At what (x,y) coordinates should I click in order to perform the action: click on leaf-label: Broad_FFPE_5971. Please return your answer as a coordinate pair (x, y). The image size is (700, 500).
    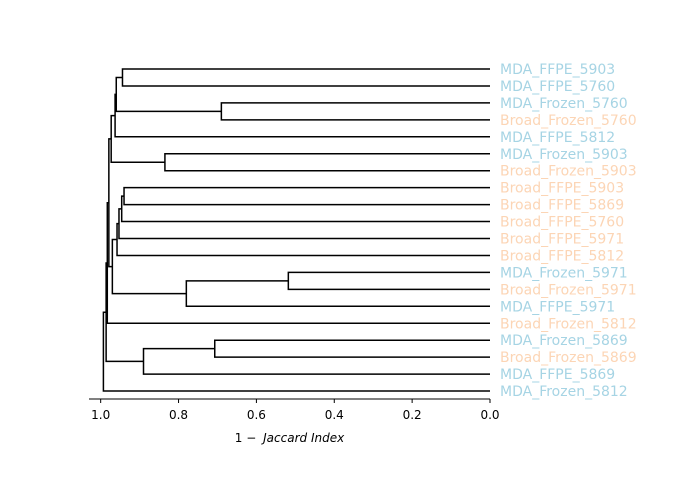
    Looking at the image, I should click on (562, 240).